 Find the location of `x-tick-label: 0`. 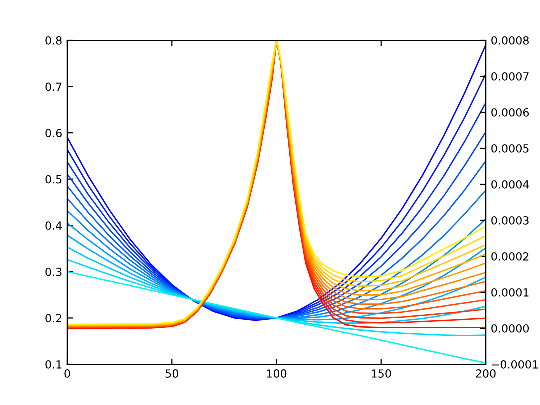

x-tick-label: 0 is located at coordinates (67, 374).